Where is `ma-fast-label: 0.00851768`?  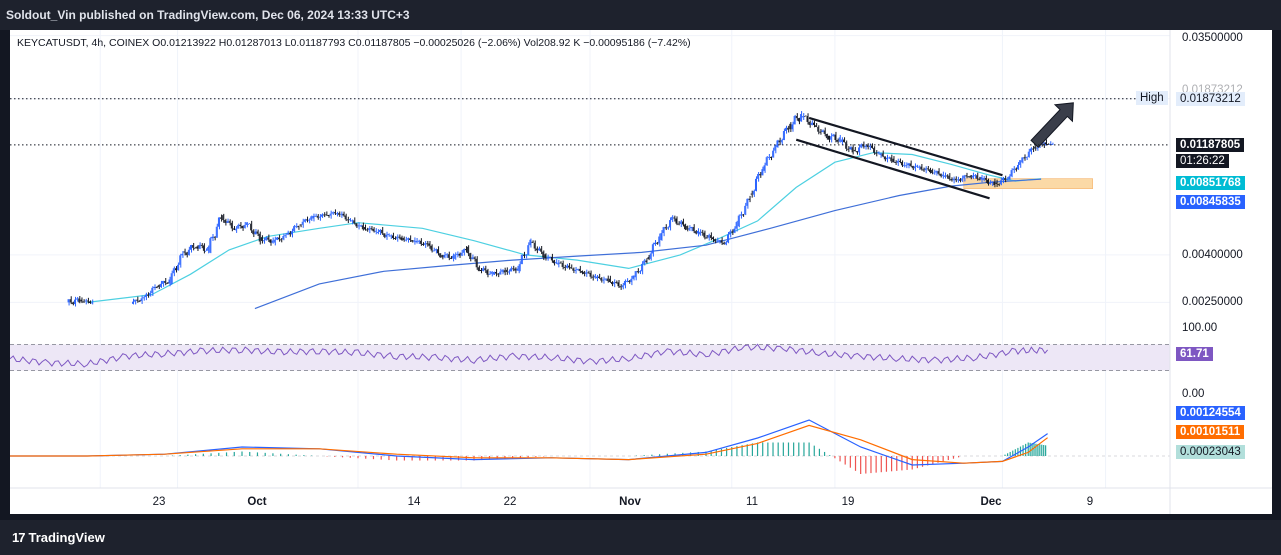
ma-fast-label: 0.00851768 is located at coordinates (1210, 183).